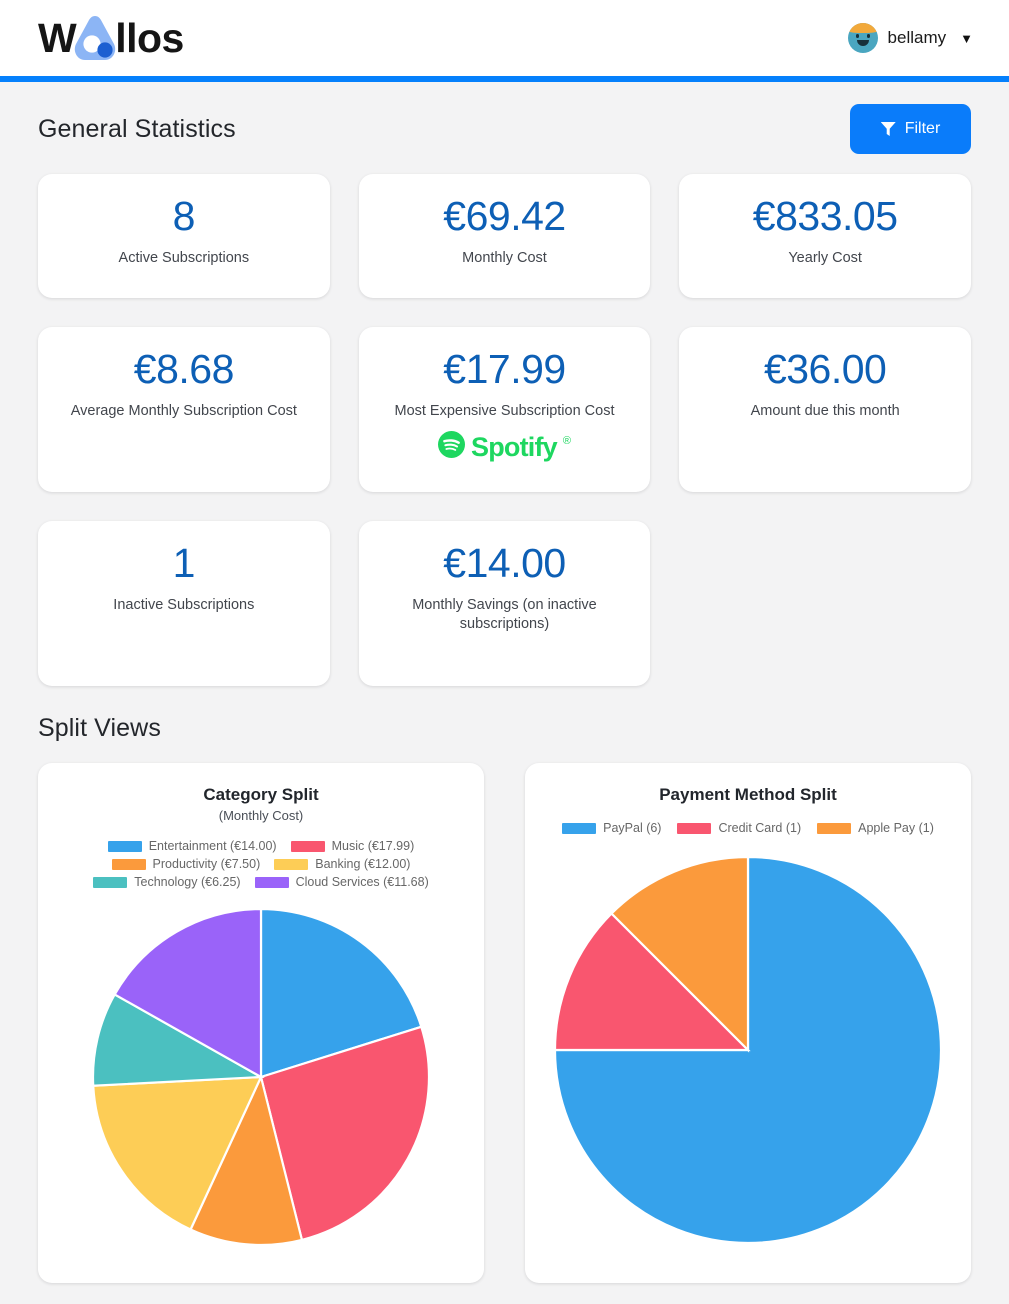 The height and width of the screenshot is (1304, 1009). I want to click on stat-label: Amount due this month, so click(825, 410).